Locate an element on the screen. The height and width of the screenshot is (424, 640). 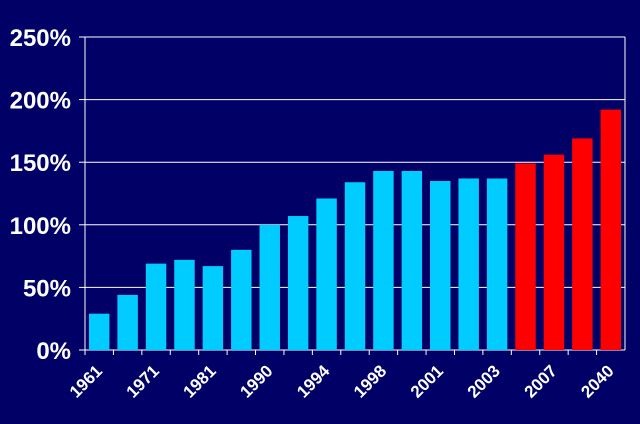
y-tick-label: 100% is located at coordinates (40, 226).